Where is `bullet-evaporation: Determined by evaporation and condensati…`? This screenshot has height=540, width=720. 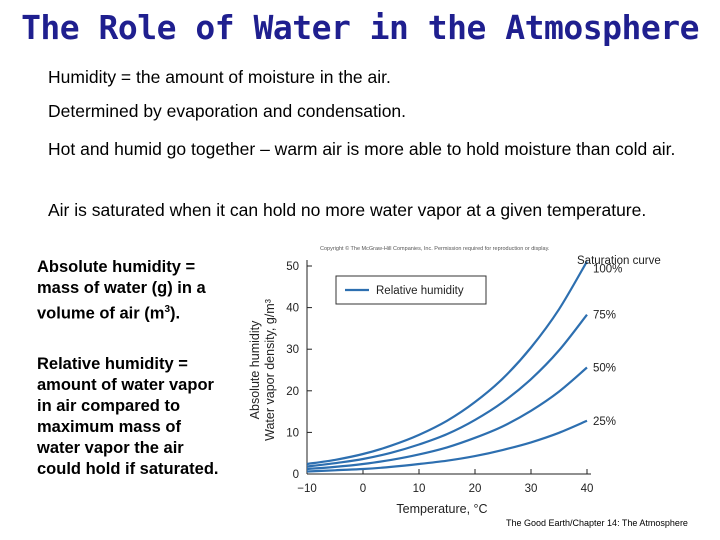 bullet-evaporation: Determined by evaporation and condensati… is located at coordinates (227, 111).